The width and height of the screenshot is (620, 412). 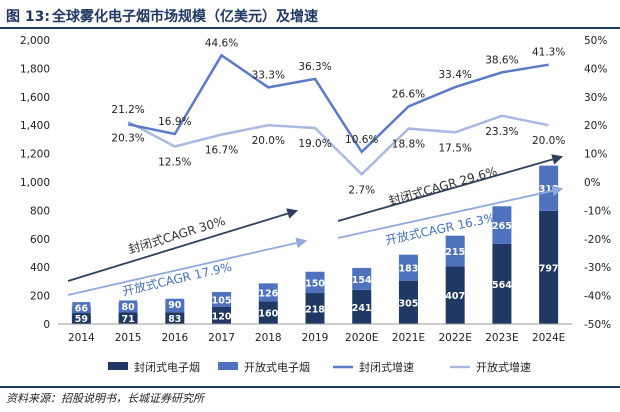 What do you see at coordinates (408, 338) in the screenshot?
I see `x-tick-label: 2021E` at bounding box center [408, 338].